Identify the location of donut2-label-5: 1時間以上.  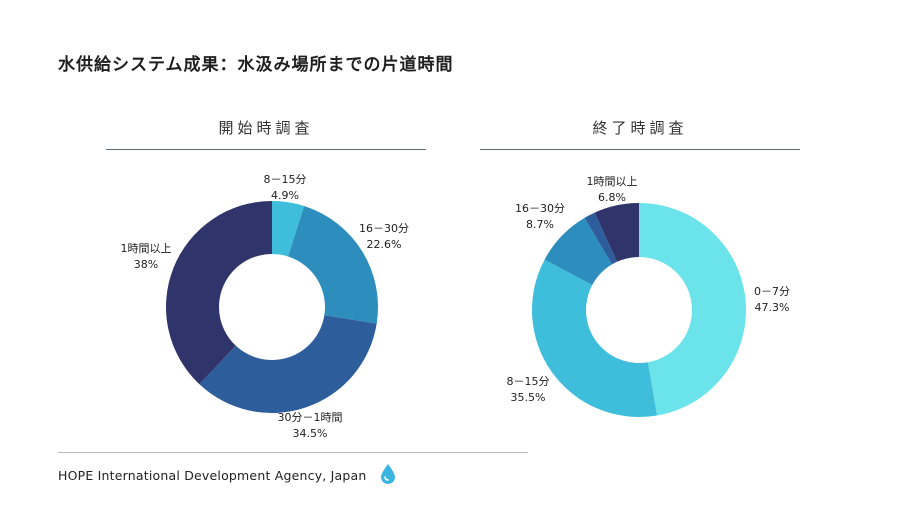
(612, 181).